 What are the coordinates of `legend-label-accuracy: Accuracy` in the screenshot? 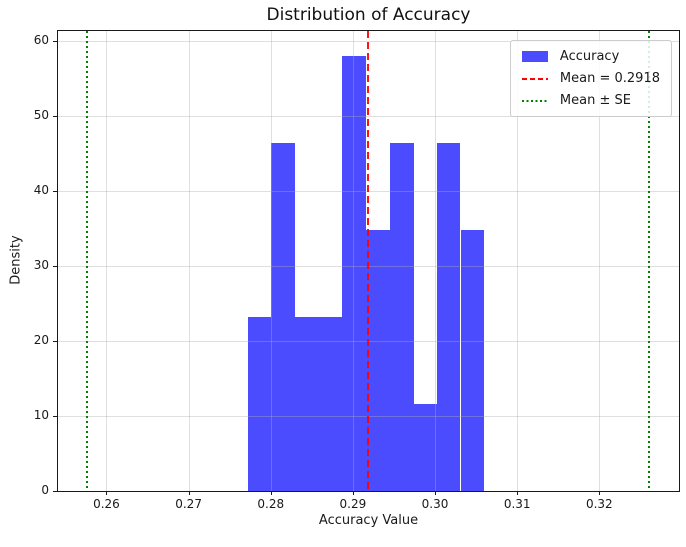 It's located at (589, 56).